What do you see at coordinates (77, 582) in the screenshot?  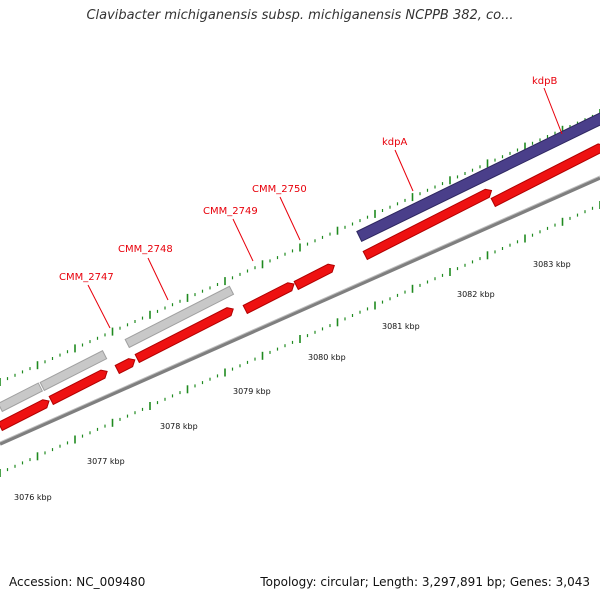 I see `accession-text: Accession: NC_009480` at bounding box center [77, 582].